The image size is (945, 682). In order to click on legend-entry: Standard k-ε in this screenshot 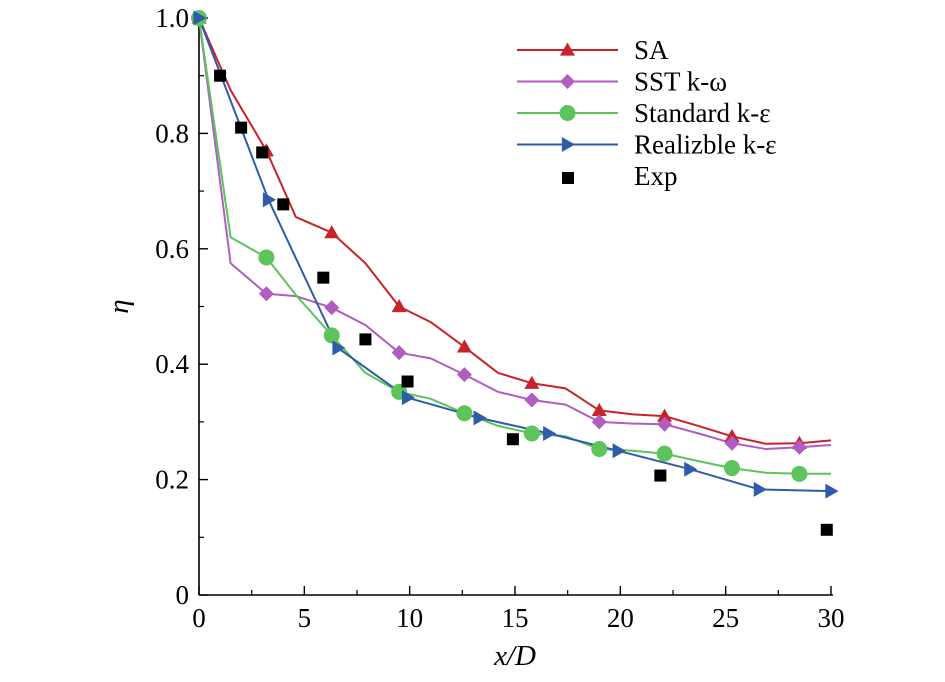, I will do `click(644, 113)`.